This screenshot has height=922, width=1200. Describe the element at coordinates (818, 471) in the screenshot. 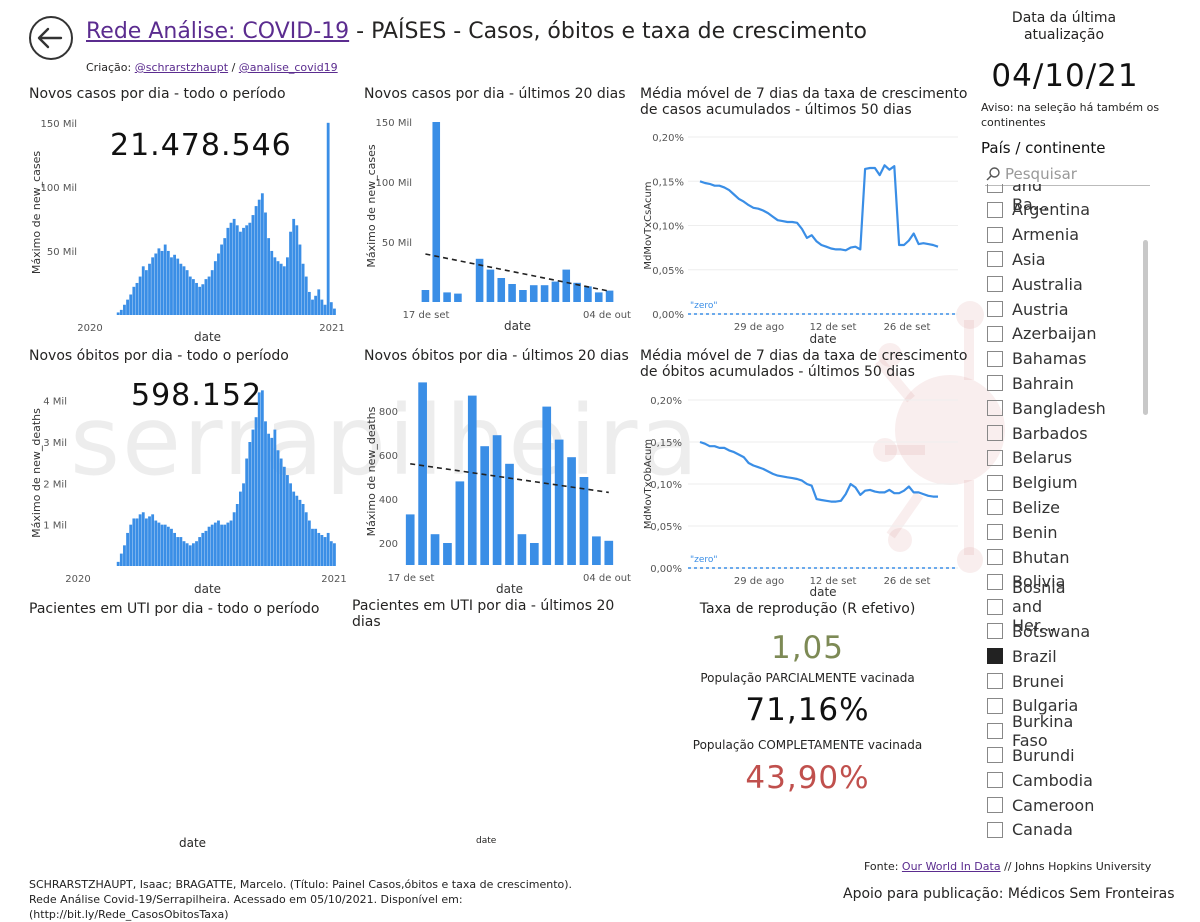

I see `series-line` at that location.